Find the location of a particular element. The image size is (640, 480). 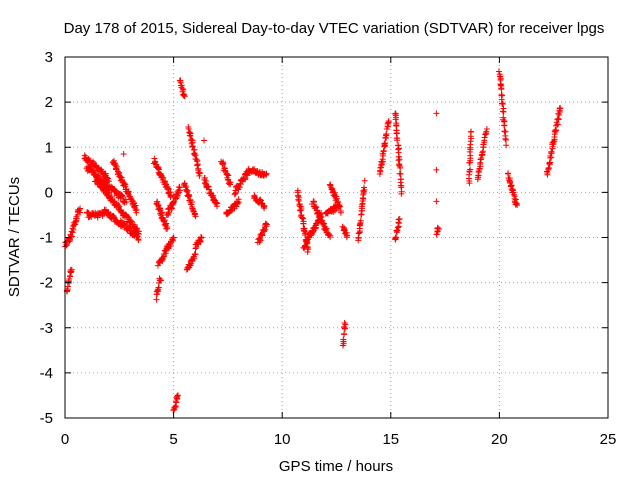

y-tick-label: 0 is located at coordinates (49, 192).